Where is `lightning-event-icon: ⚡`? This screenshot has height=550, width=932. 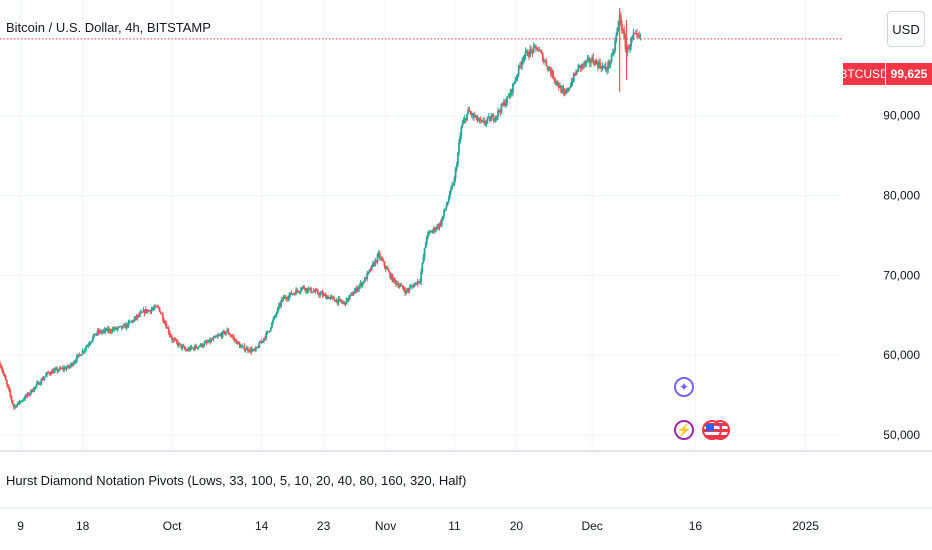
lightning-event-icon: ⚡ is located at coordinates (684, 430).